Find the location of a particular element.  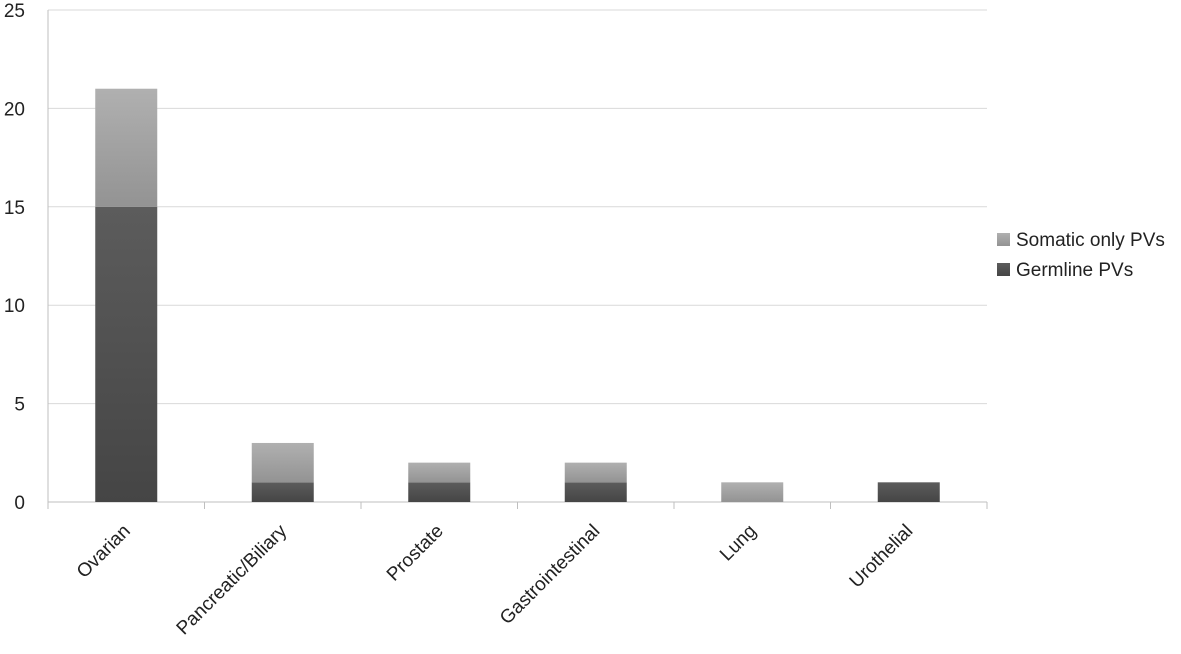

y-tick-label: 15 is located at coordinates (14, 208).